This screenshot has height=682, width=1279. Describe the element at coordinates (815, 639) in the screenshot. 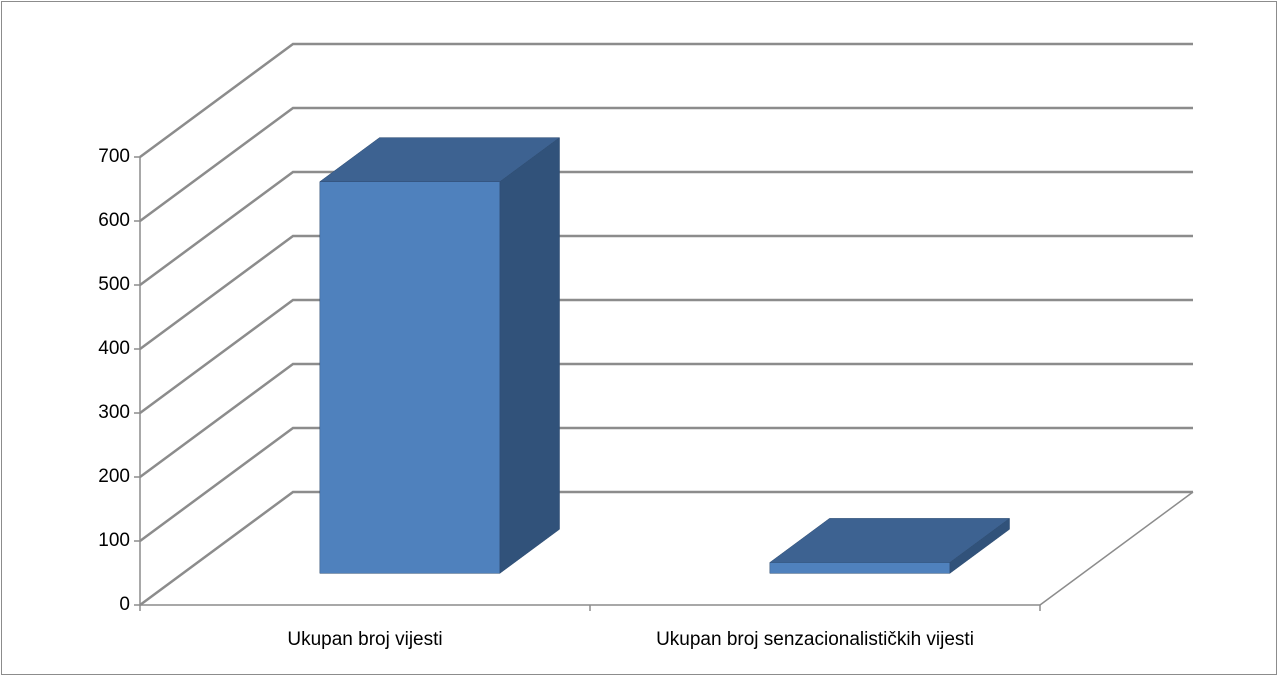

I see `x-tick-label: Ukupan broj senzacionalističkih vijesti` at that location.